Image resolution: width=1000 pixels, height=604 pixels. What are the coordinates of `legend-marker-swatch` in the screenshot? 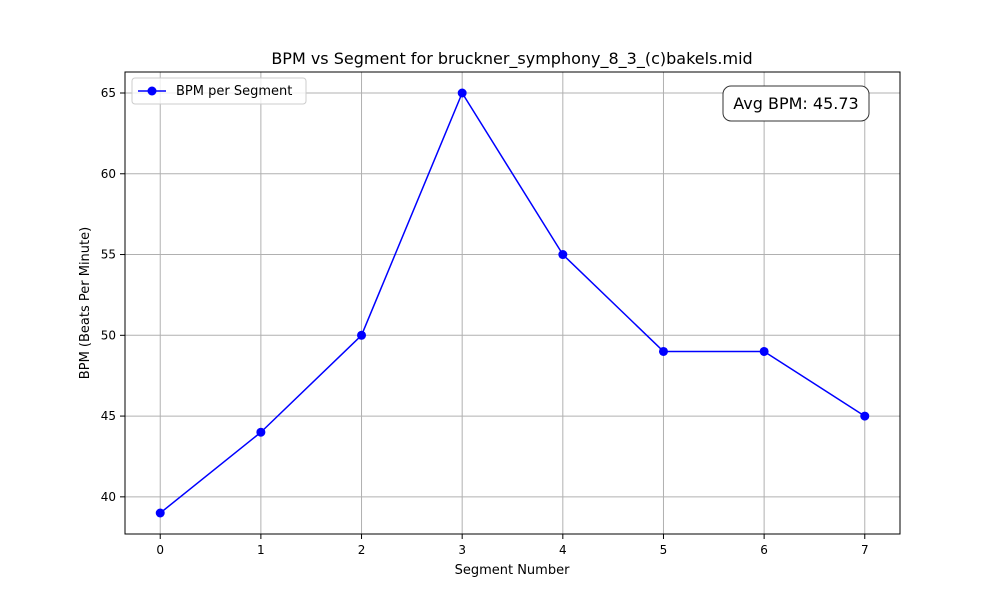 It's located at (152, 91).